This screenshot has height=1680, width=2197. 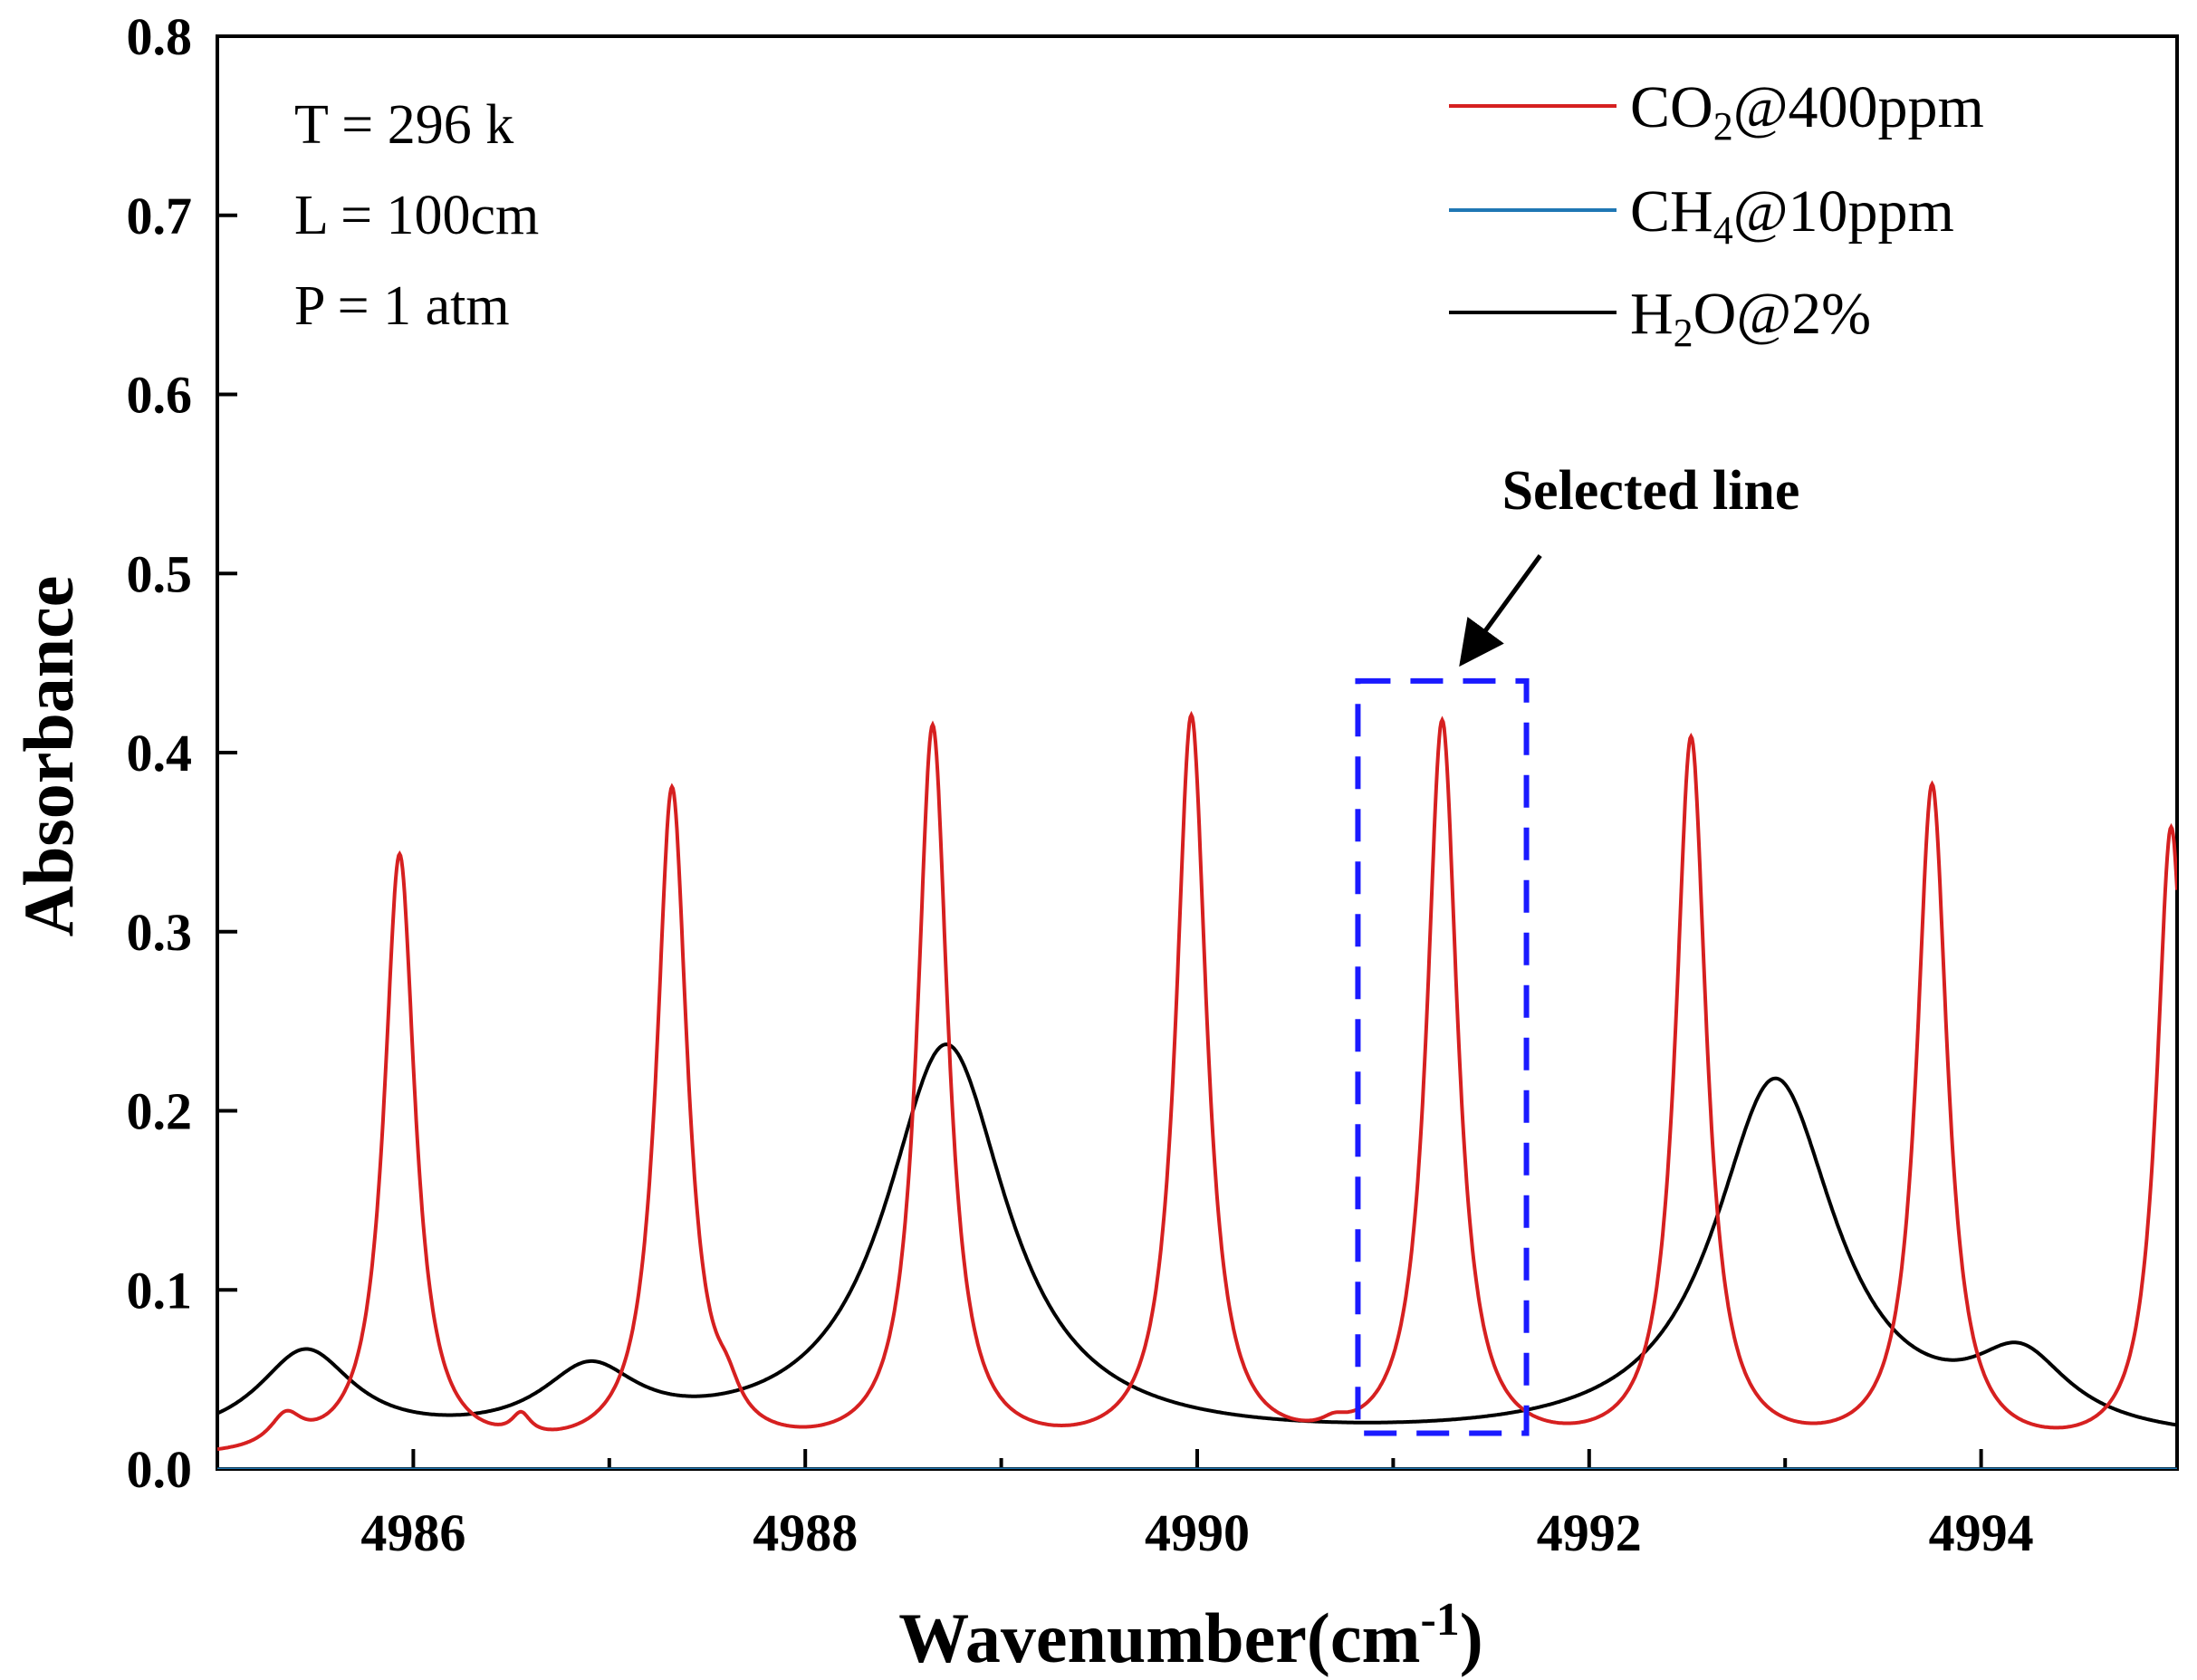 I want to click on y-axis: 0.0 0.1 0.2 0.3 0.4 0.5 0.6 0.7 0.8, so click(x=182, y=753).